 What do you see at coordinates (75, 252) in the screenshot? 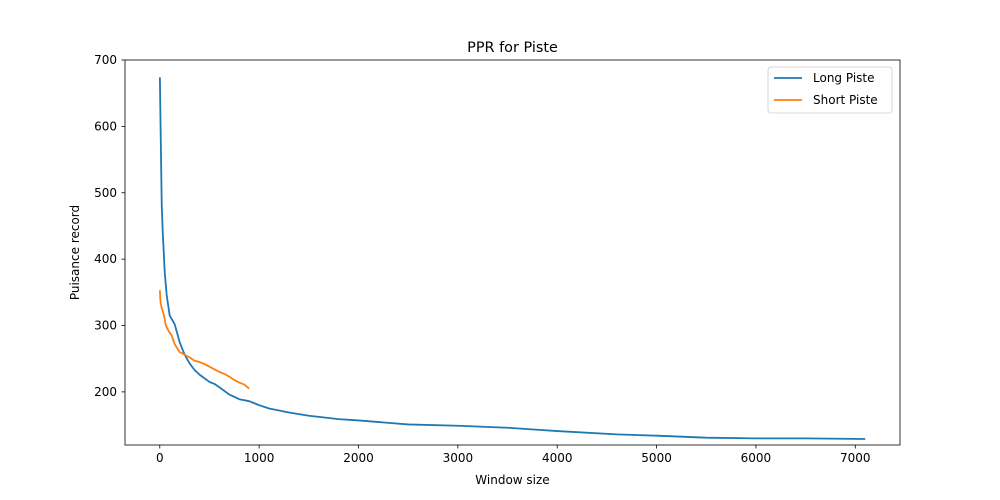
I see `y-axis-label: Puisance record` at bounding box center [75, 252].